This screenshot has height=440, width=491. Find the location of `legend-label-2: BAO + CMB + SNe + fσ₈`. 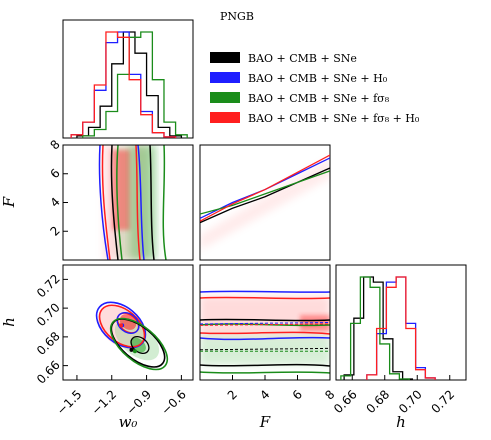

legend-label-2: BAO + CMB + SNe + fσ₈ is located at coordinates (319, 98).